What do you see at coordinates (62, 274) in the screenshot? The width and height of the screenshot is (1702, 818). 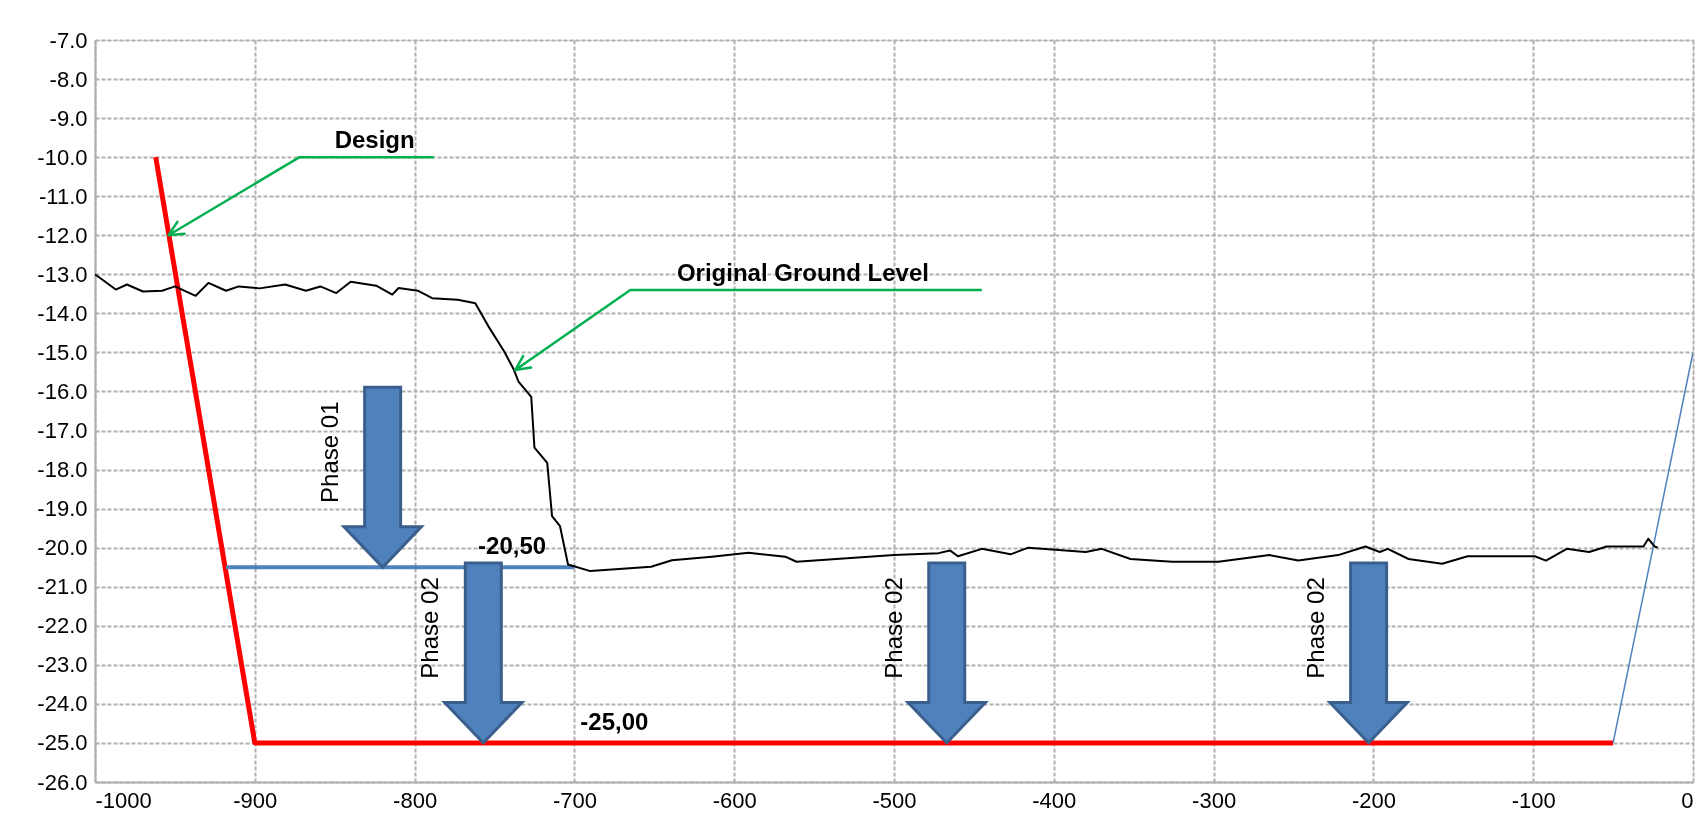 I see `y-tick-label: -13.0` at bounding box center [62, 274].